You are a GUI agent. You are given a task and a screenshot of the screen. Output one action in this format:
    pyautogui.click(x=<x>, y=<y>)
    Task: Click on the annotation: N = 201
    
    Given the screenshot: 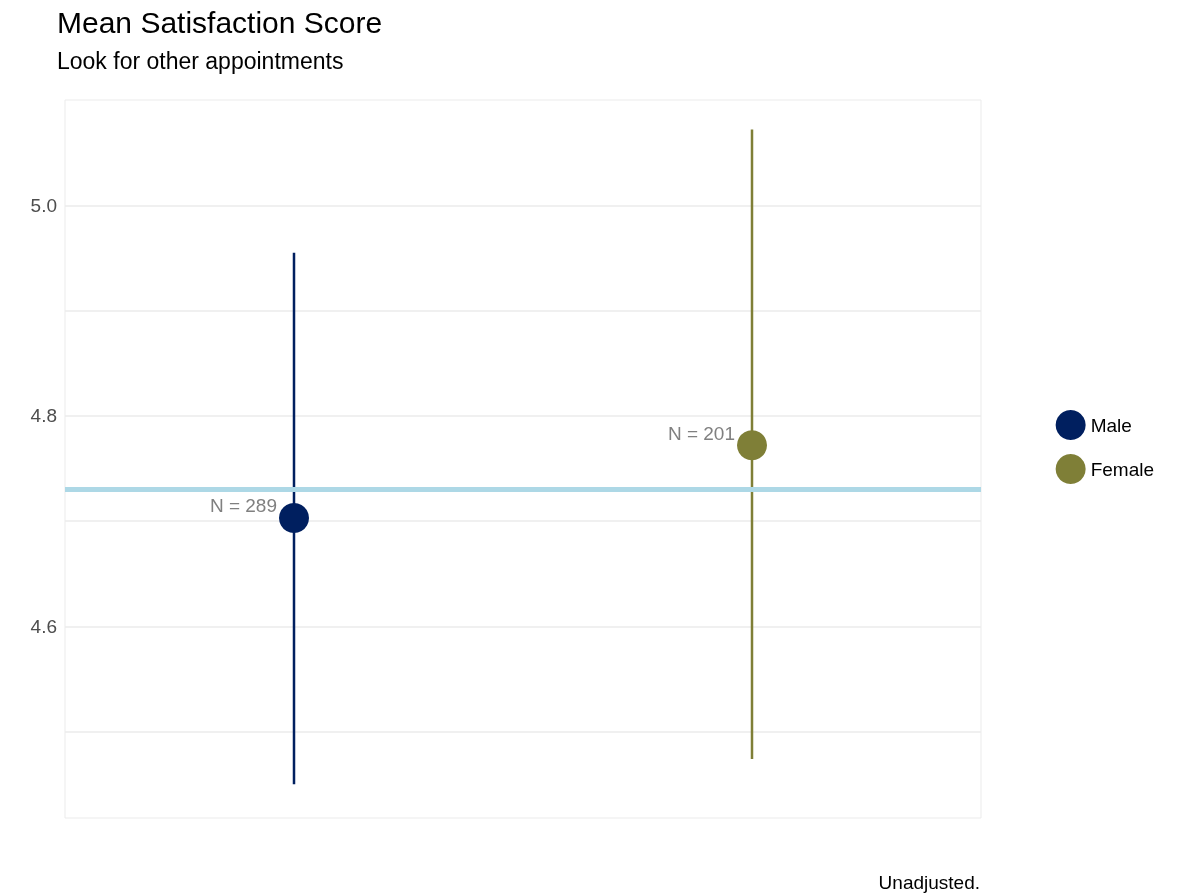 What is the action you would take?
    pyautogui.click(x=701, y=433)
    